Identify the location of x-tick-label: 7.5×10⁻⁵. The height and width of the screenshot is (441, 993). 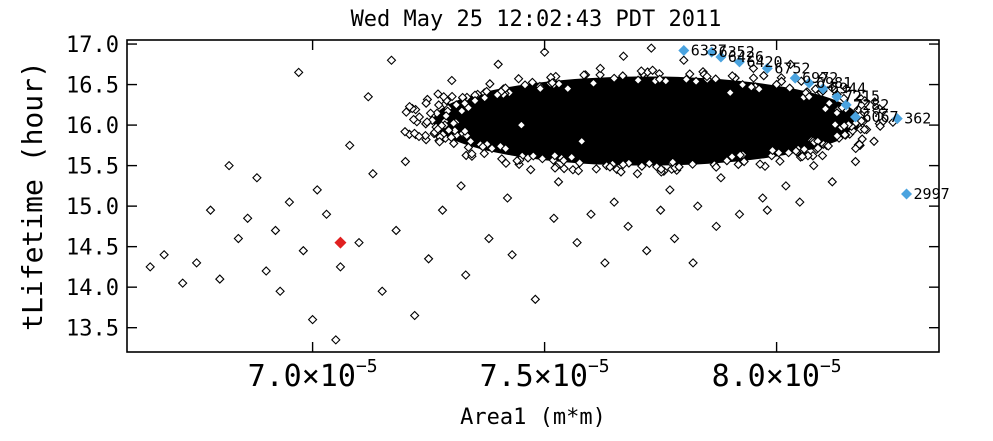
(545, 375).